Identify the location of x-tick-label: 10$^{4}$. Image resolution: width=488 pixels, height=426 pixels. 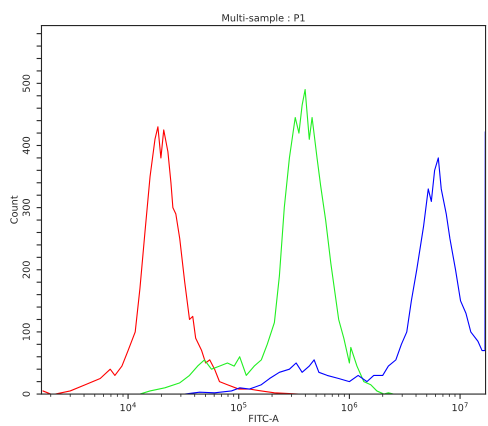
(128, 407).